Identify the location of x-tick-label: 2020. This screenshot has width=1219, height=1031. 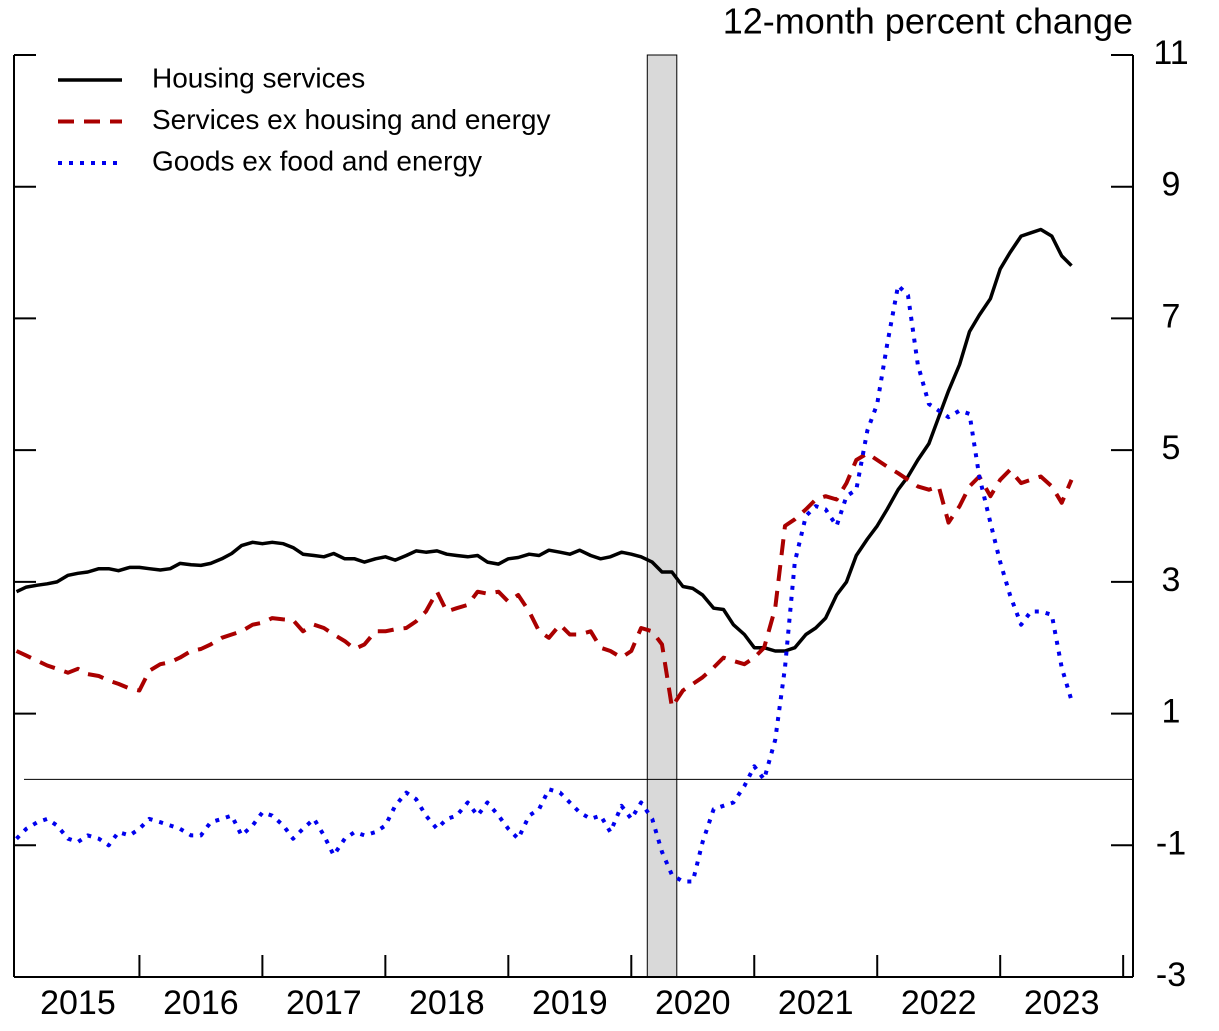
(693, 1003).